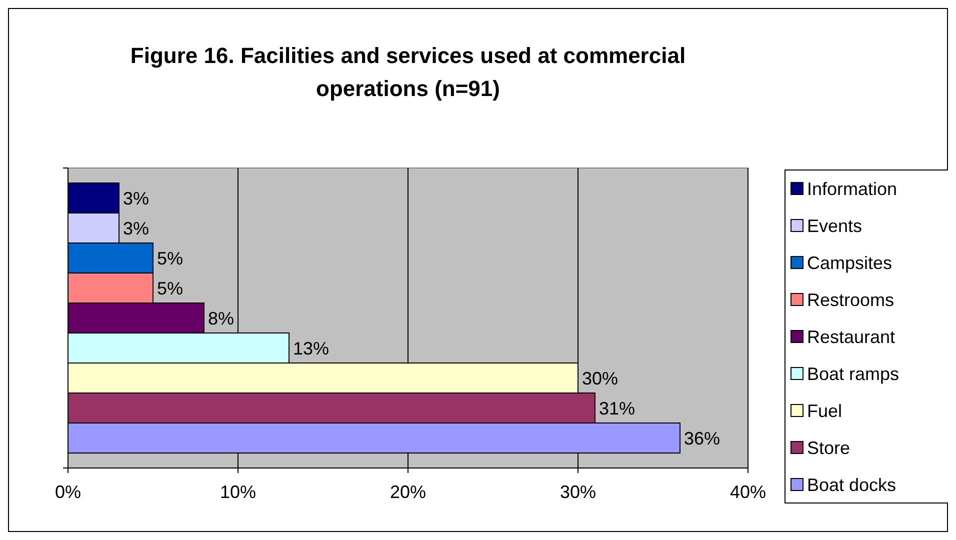 Image resolution: width=956 pixels, height=540 pixels. I want to click on x-tick-label: 10%, so click(238, 492).